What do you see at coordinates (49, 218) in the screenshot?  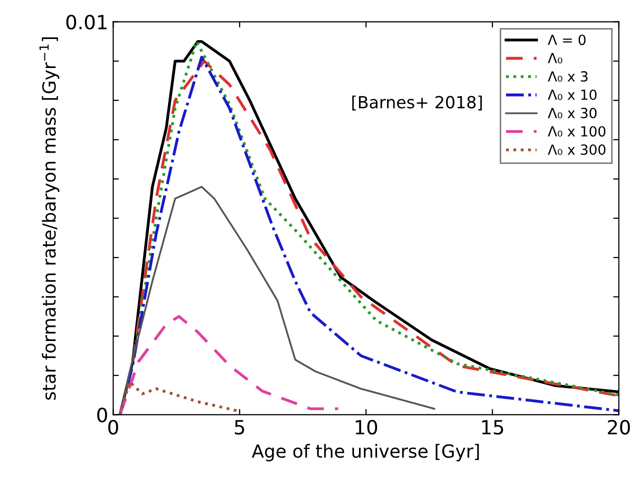 I see `y-axis-title: star formation rate/baryon mass [Gyr$^{−1}$]` at bounding box center [49, 218].